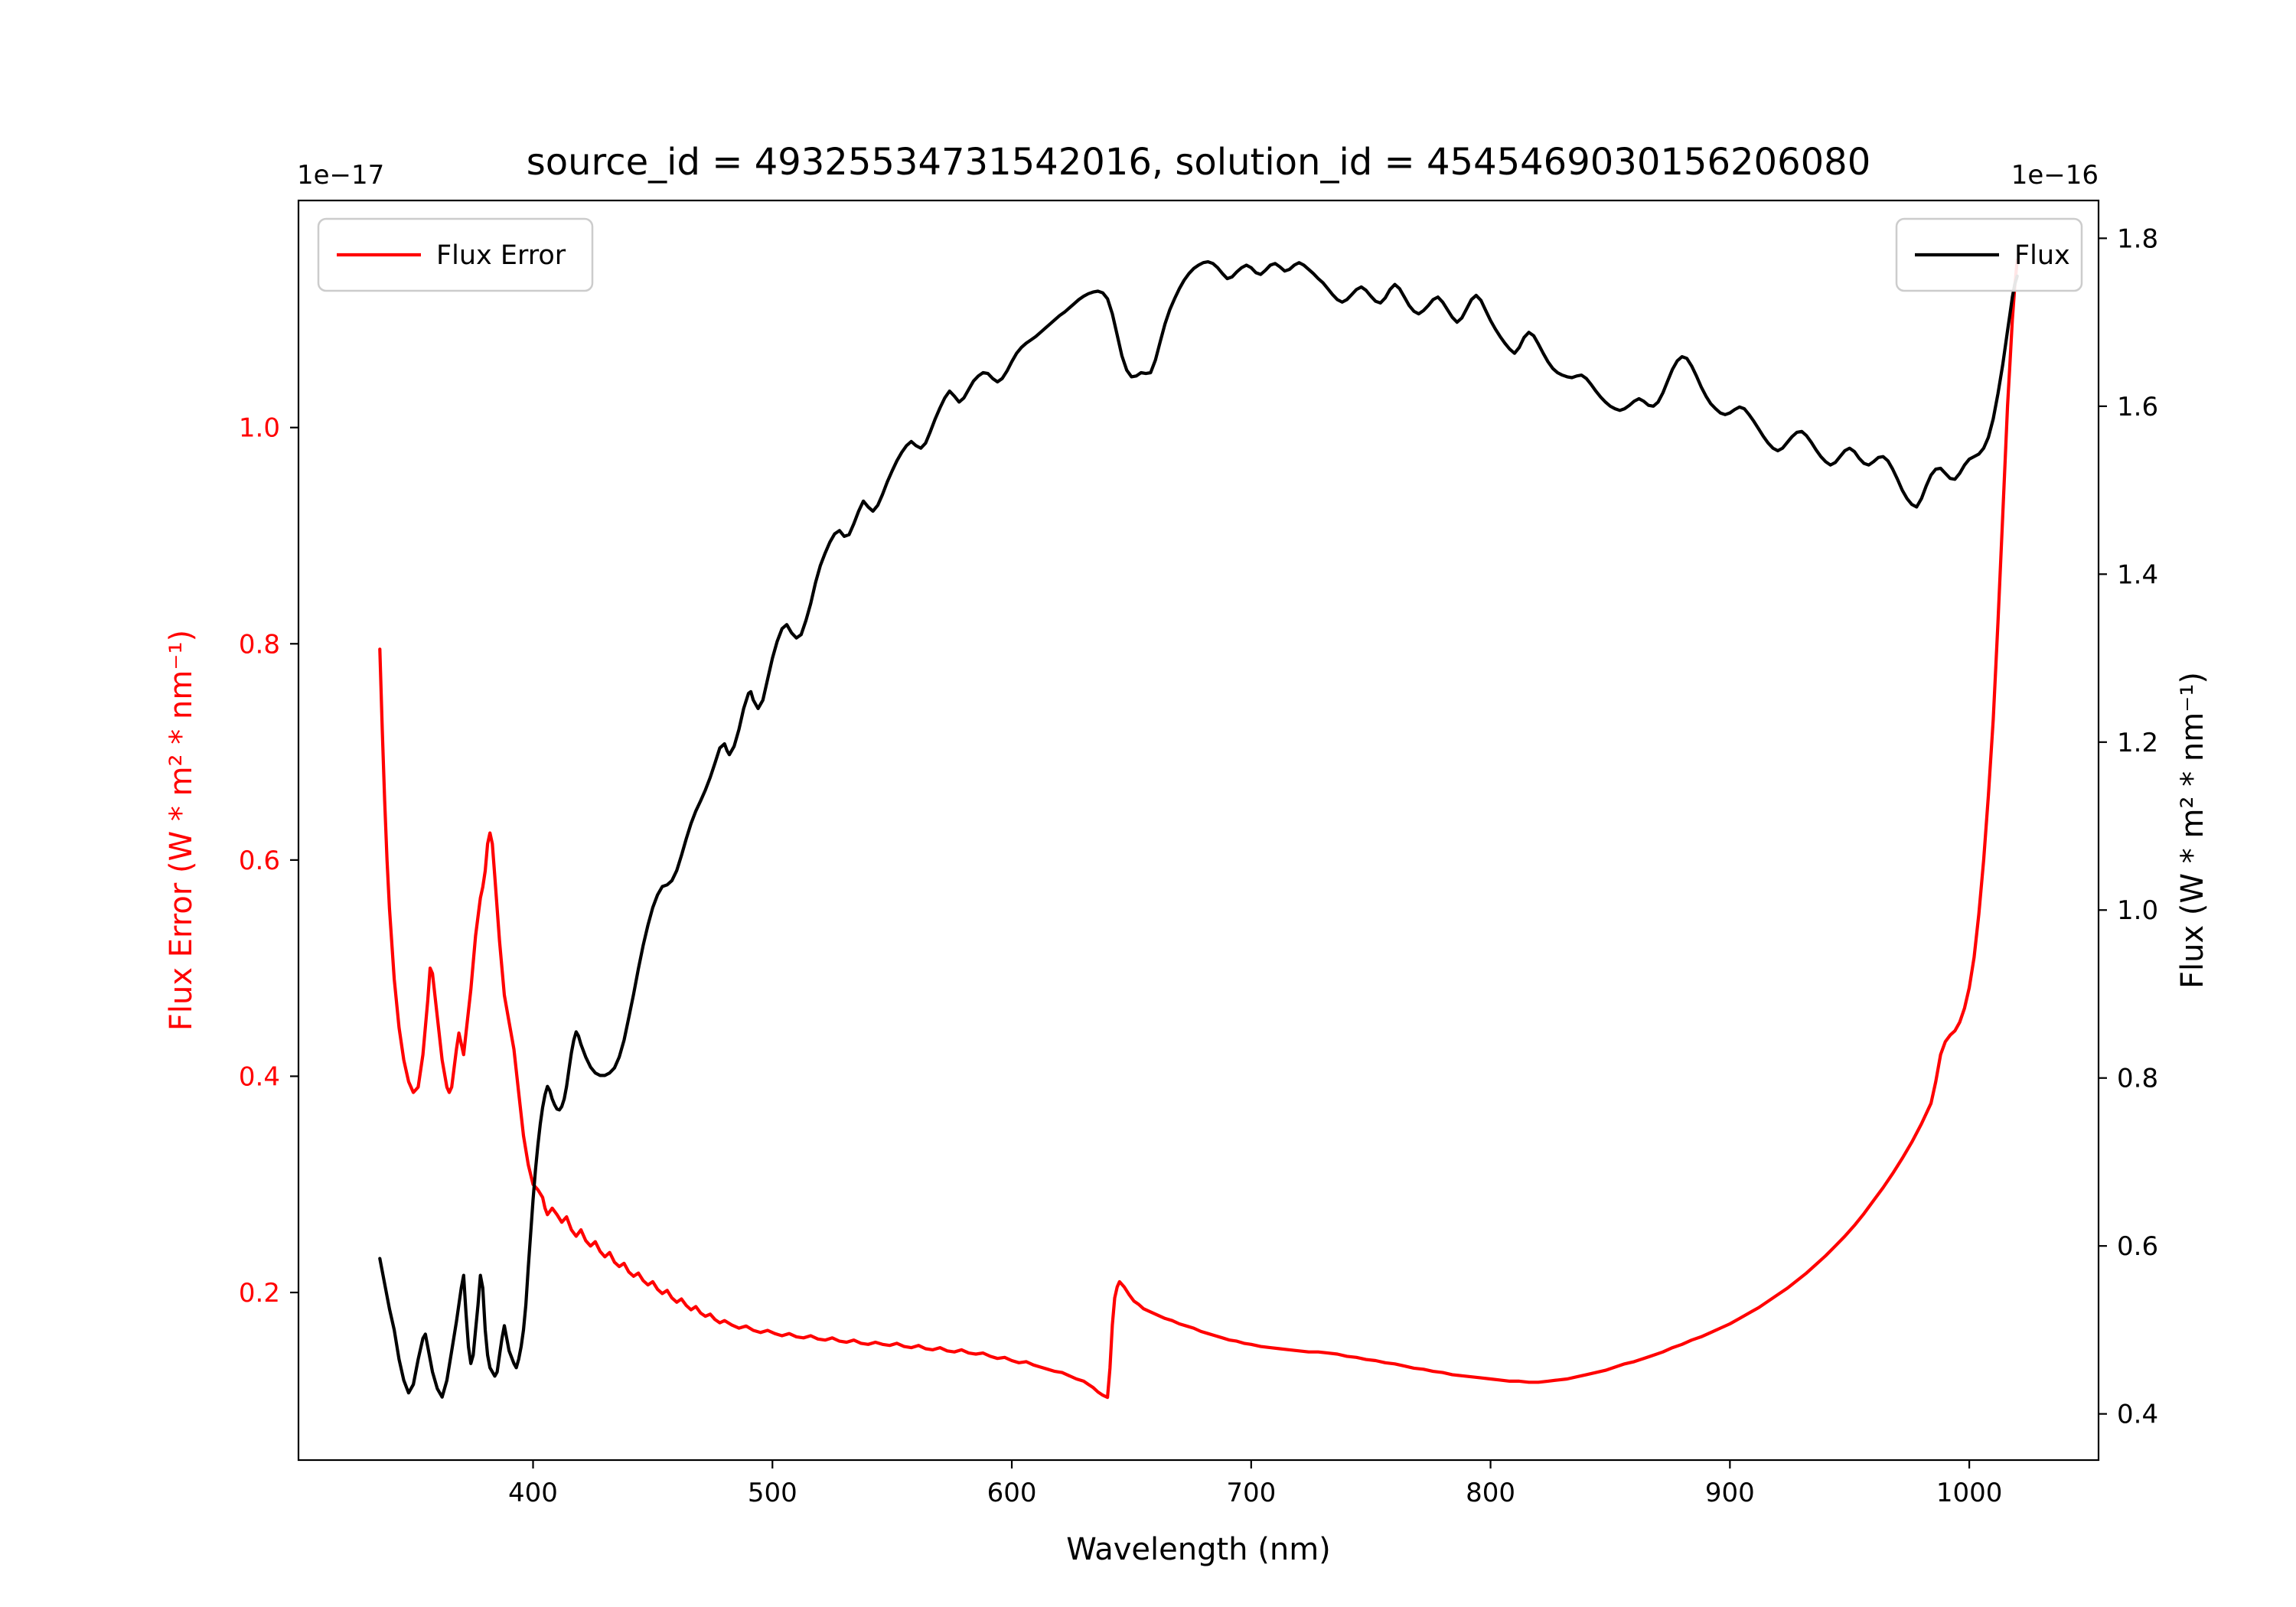 This screenshot has height=1607, width=2296. I want to click on x-tick-label: 700, so click(1251, 1493).